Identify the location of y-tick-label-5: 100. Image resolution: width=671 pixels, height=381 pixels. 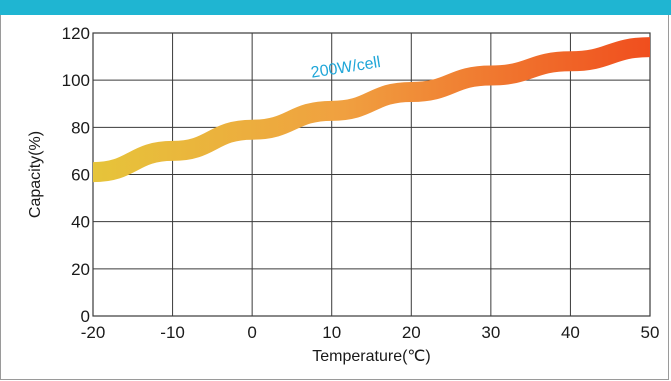
(76, 80).